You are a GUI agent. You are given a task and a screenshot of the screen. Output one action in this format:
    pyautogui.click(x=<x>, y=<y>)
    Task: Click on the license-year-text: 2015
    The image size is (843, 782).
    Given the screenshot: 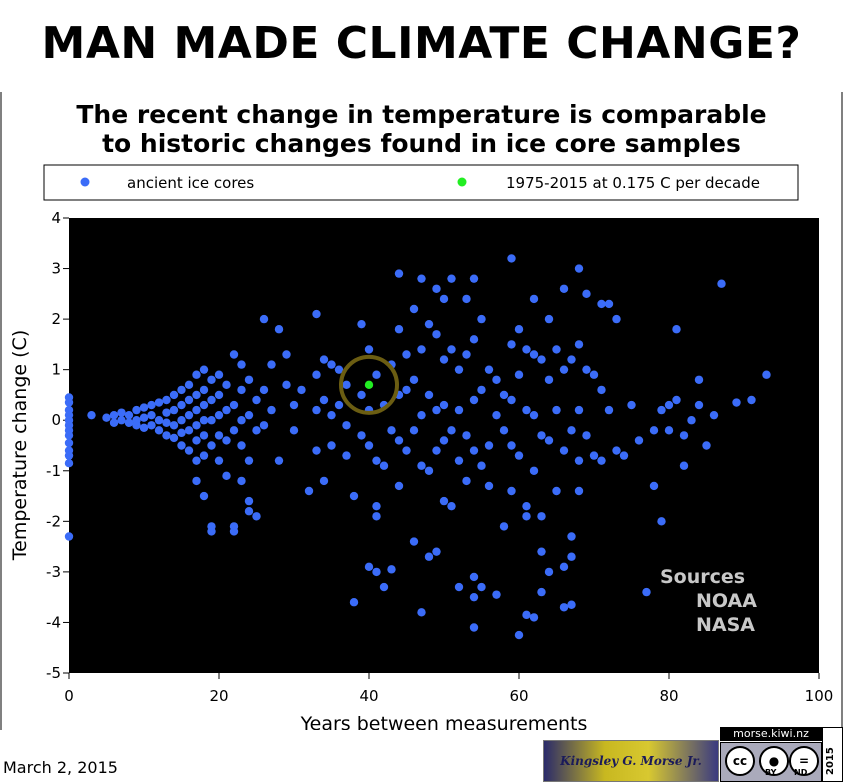 What is the action you would take?
    pyautogui.click(x=830, y=761)
    